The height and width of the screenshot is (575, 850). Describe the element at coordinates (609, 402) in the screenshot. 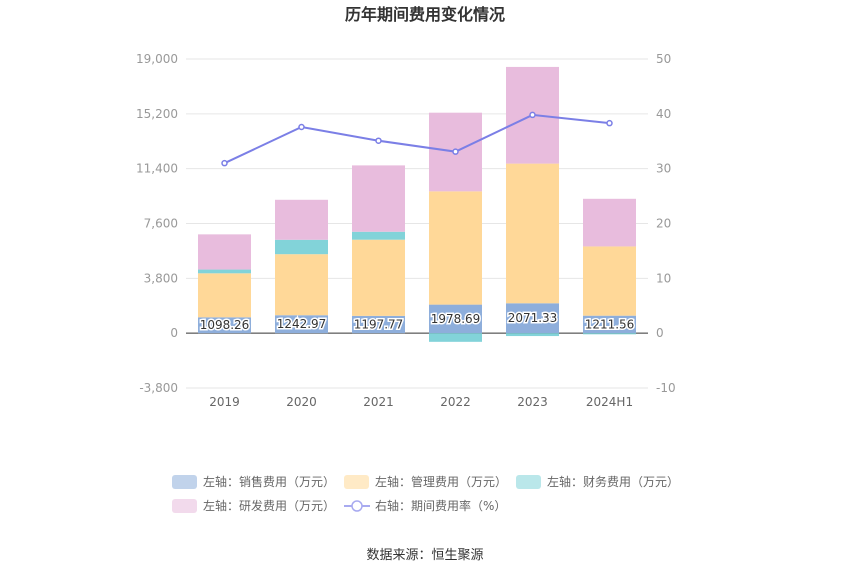

I see `x-tick-label: 2024H1` at that location.